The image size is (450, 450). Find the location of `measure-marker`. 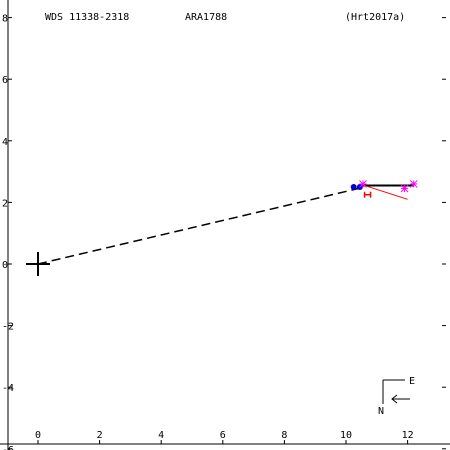

measure-marker is located at coordinates (367, 194).